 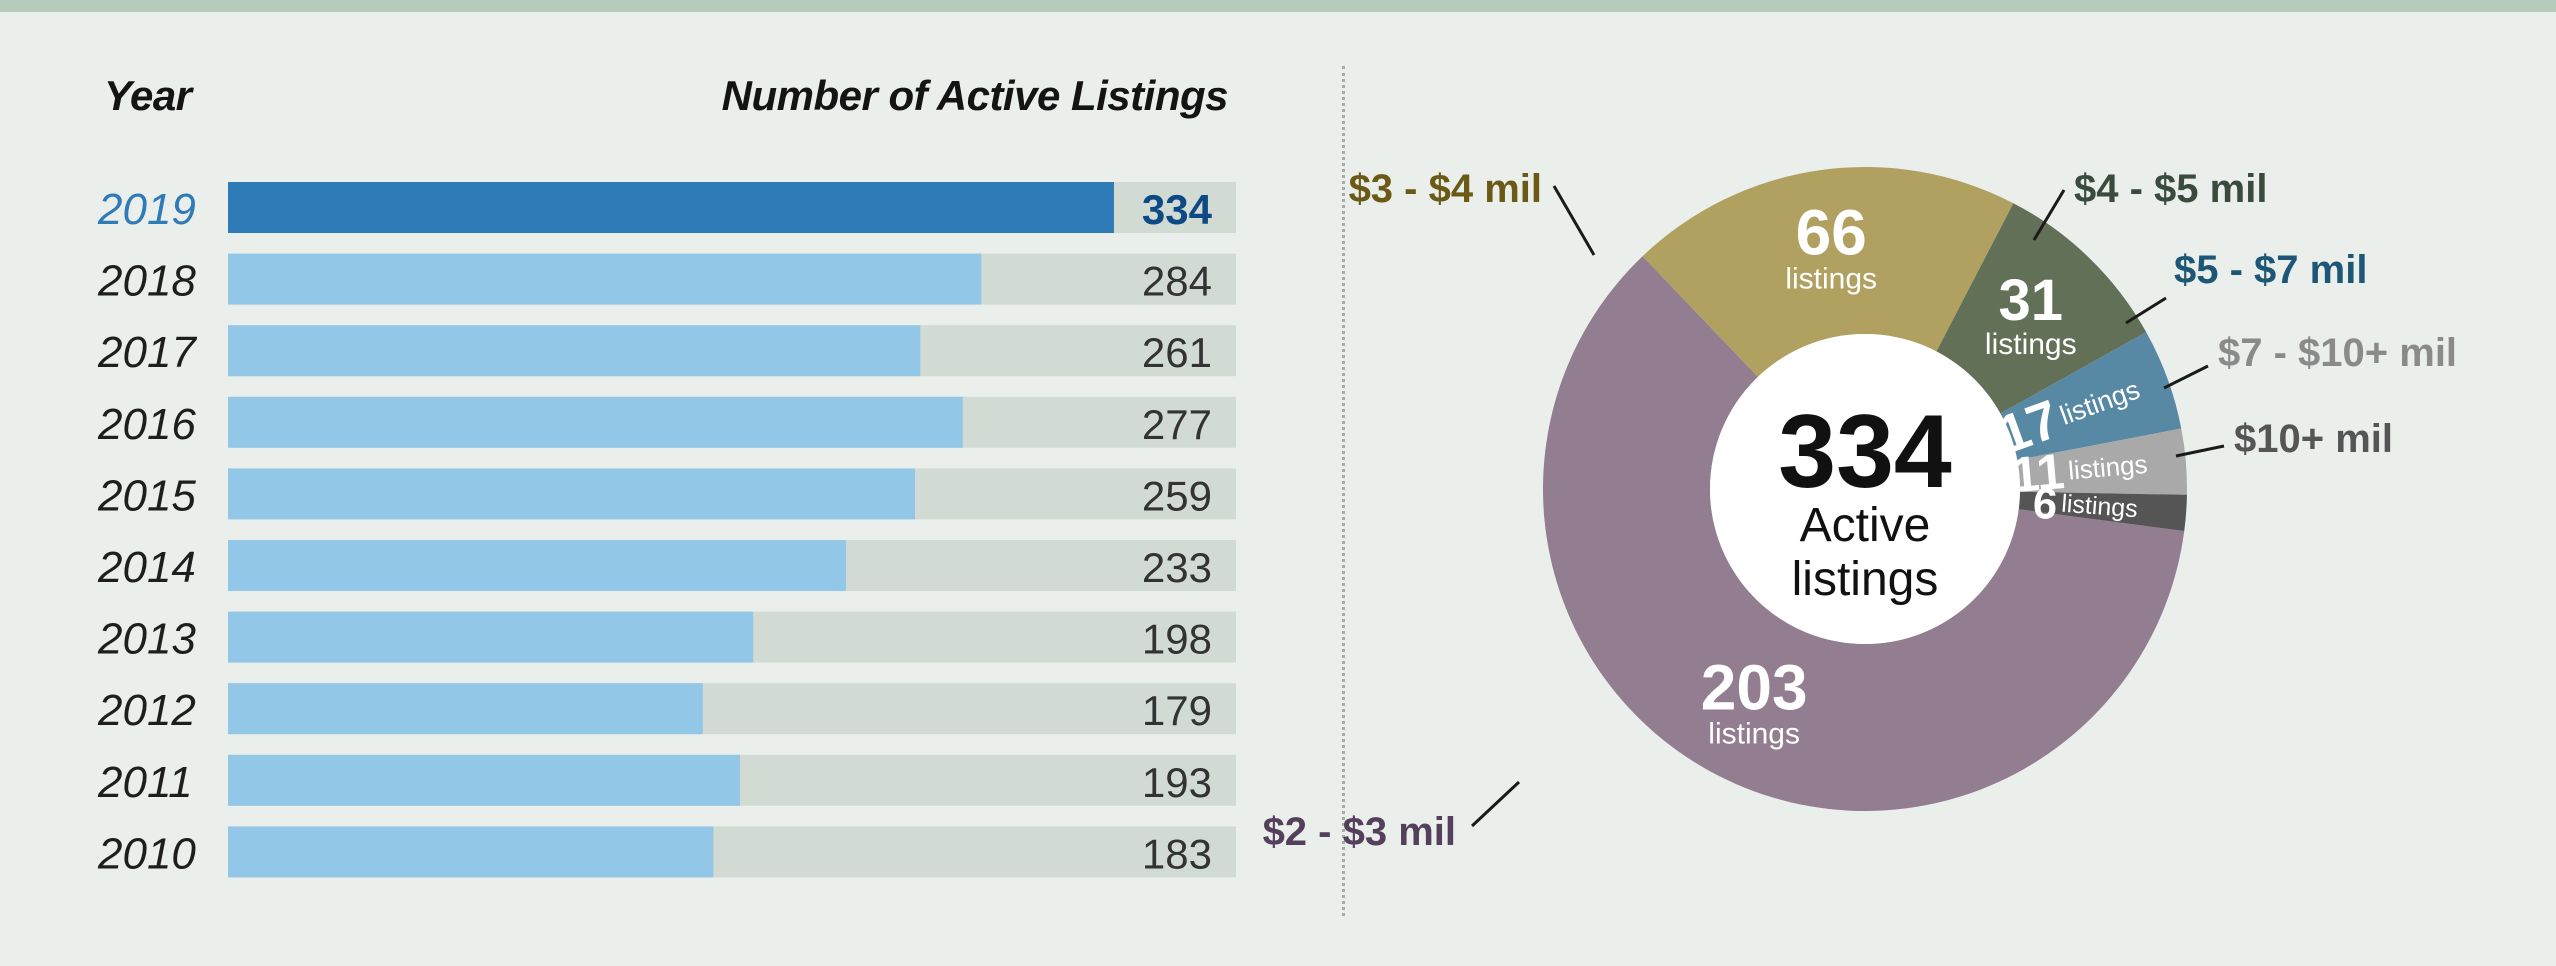 What do you see at coordinates (1177, 710) in the screenshot?
I see `bar-value-2012: 179` at bounding box center [1177, 710].